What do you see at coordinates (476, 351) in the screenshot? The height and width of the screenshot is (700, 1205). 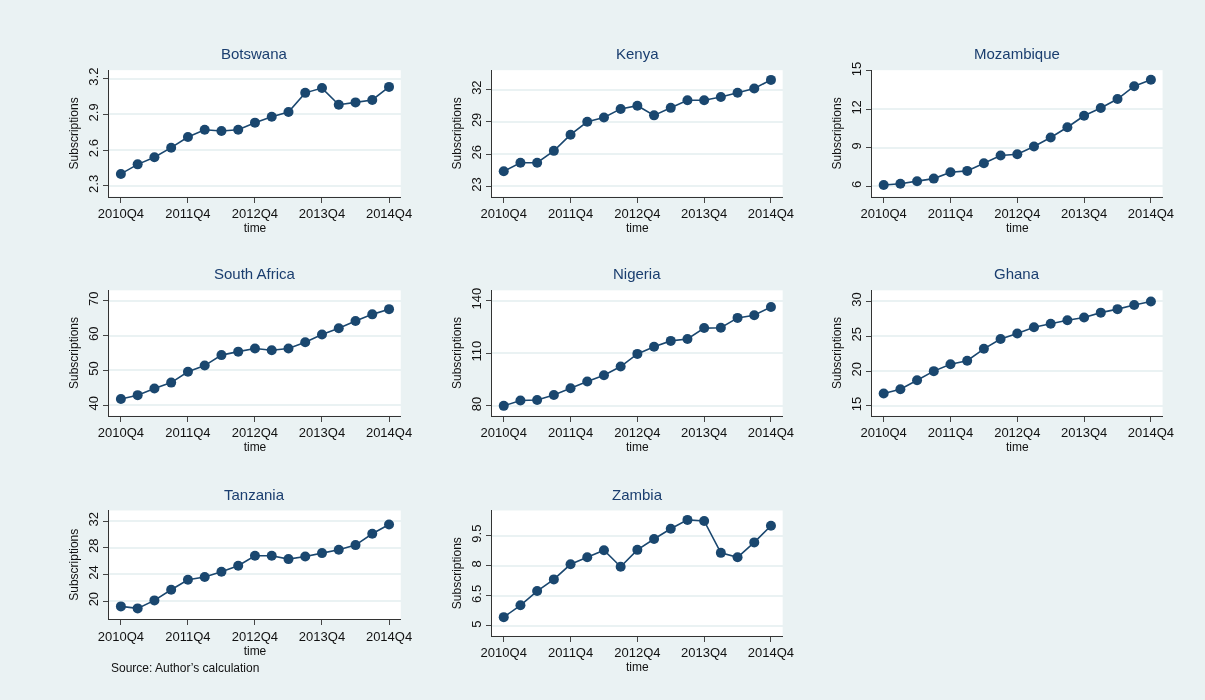 I see `y-tick-label: 110` at bounding box center [476, 351].